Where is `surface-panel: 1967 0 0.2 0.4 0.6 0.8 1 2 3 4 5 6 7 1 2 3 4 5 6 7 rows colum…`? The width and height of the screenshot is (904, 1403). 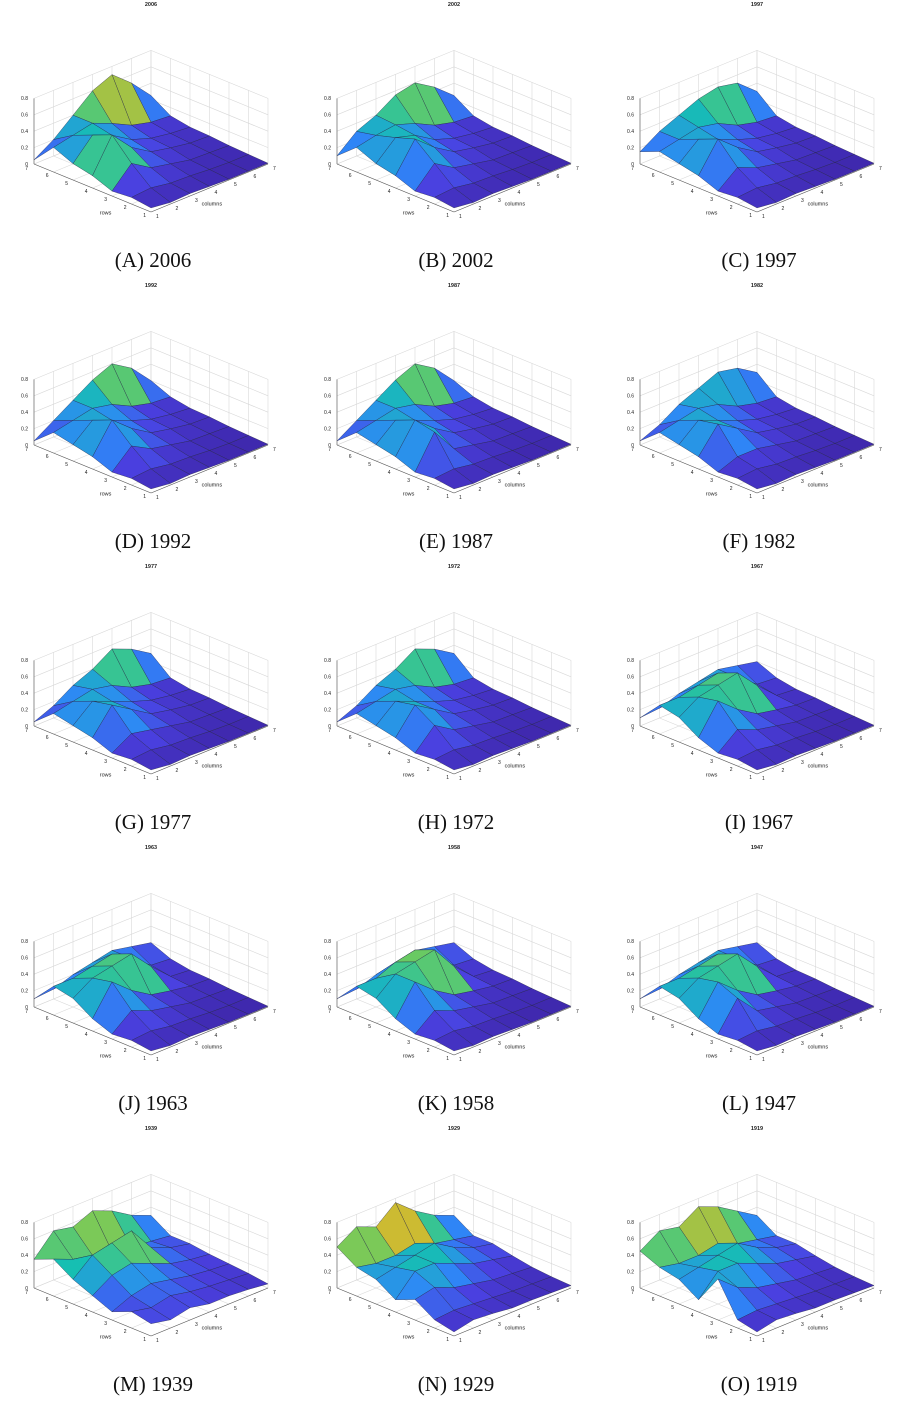
surface-panel: 1967 0 0.2 0.4 0.6 0.8 1 2 3 4 5 6 7 1 2 3 4 5 6 7 rows colum… is located at coordinates (756, 701).